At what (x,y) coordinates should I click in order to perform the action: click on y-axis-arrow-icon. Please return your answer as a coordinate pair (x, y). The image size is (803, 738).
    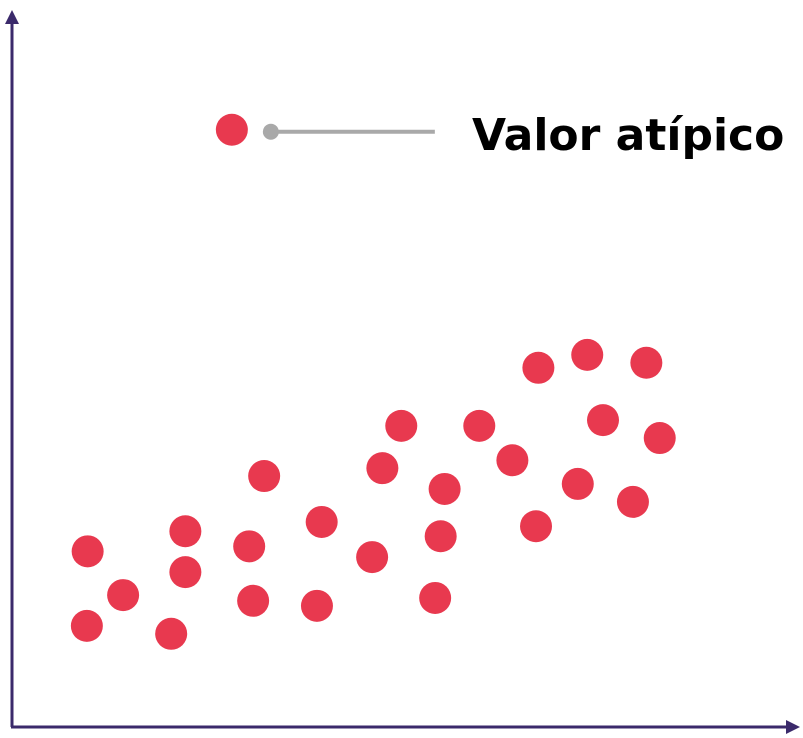
    Looking at the image, I should click on (12, 17).